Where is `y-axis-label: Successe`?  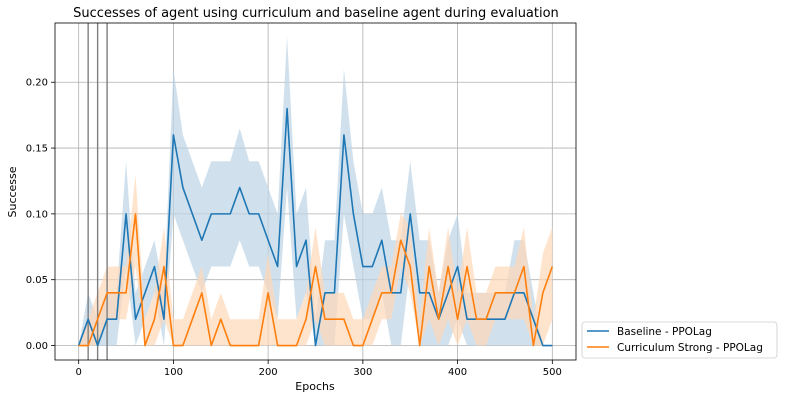 y-axis-label: Successe is located at coordinates (12, 191).